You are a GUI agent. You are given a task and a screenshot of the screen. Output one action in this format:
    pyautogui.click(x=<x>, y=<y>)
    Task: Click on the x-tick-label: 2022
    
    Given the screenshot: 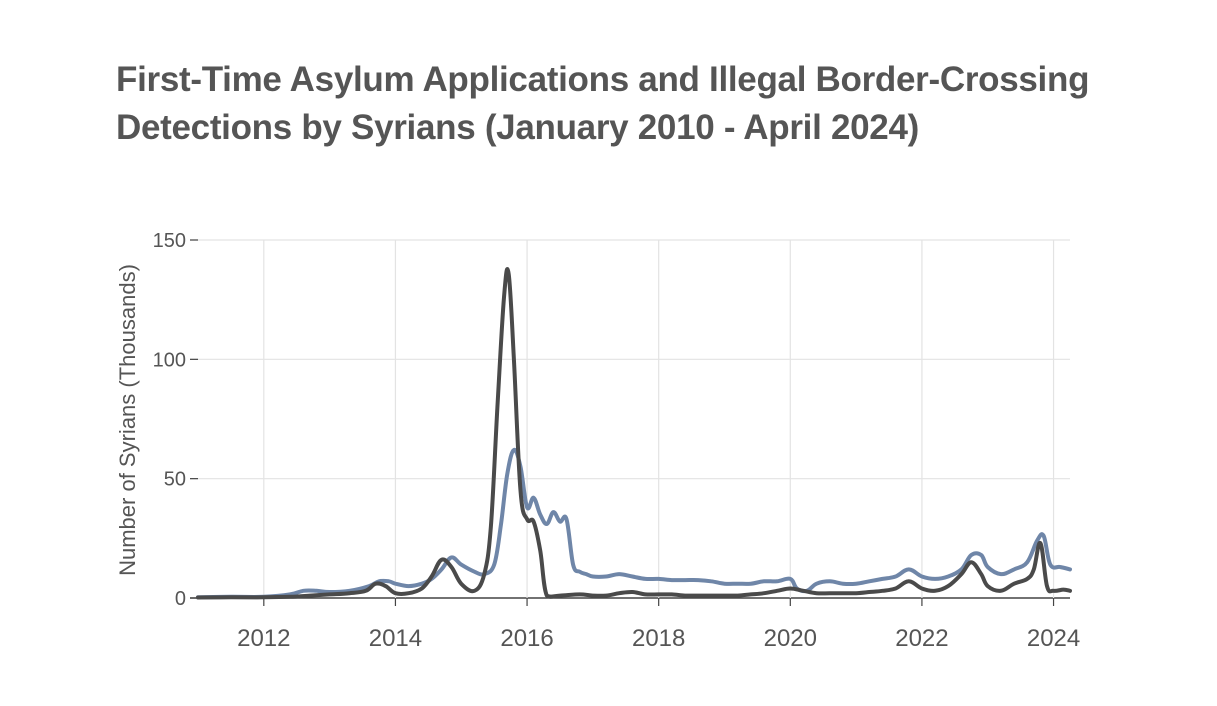 What is the action you would take?
    pyautogui.click(x=921, y=638)
    